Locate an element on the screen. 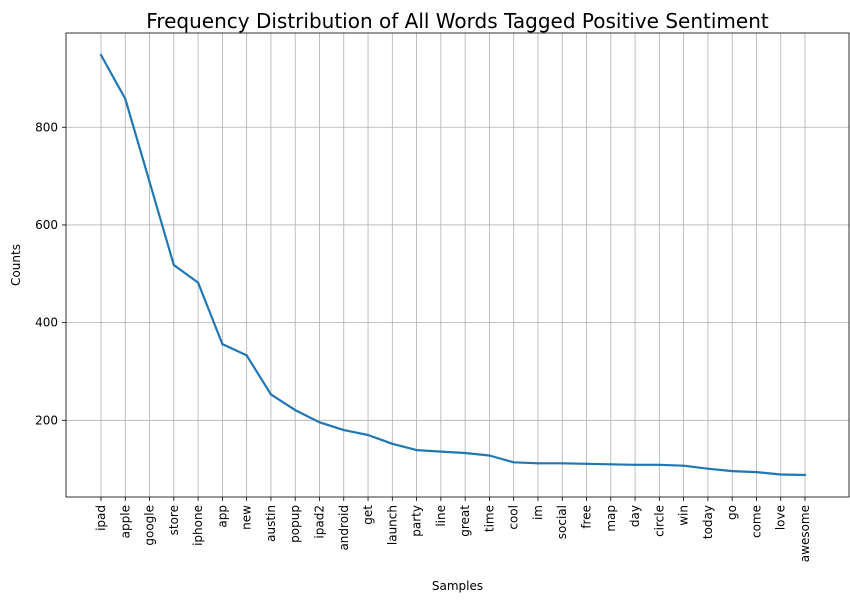  x-tick-label: store is located at coordinates (174, 520).